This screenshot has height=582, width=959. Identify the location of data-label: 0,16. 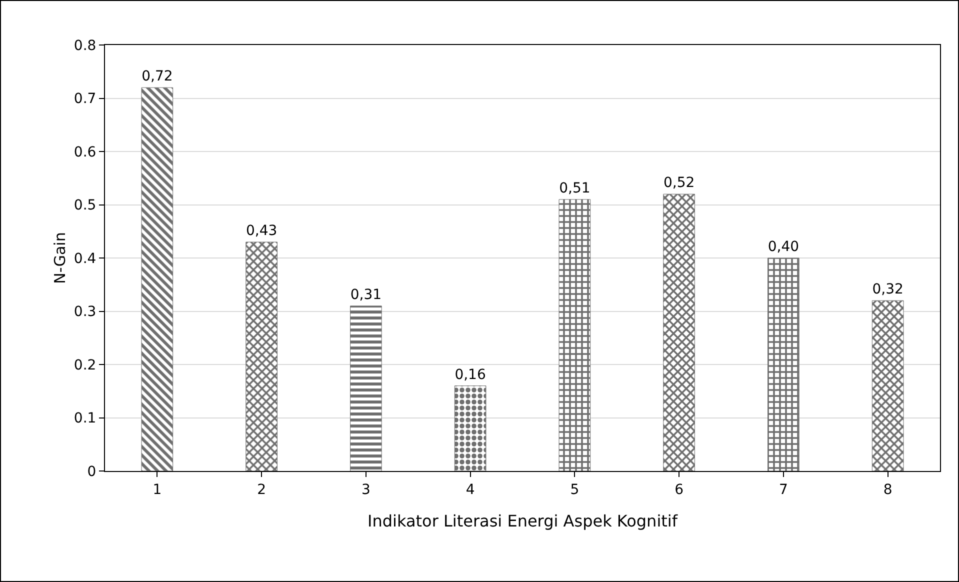
(470, 374).